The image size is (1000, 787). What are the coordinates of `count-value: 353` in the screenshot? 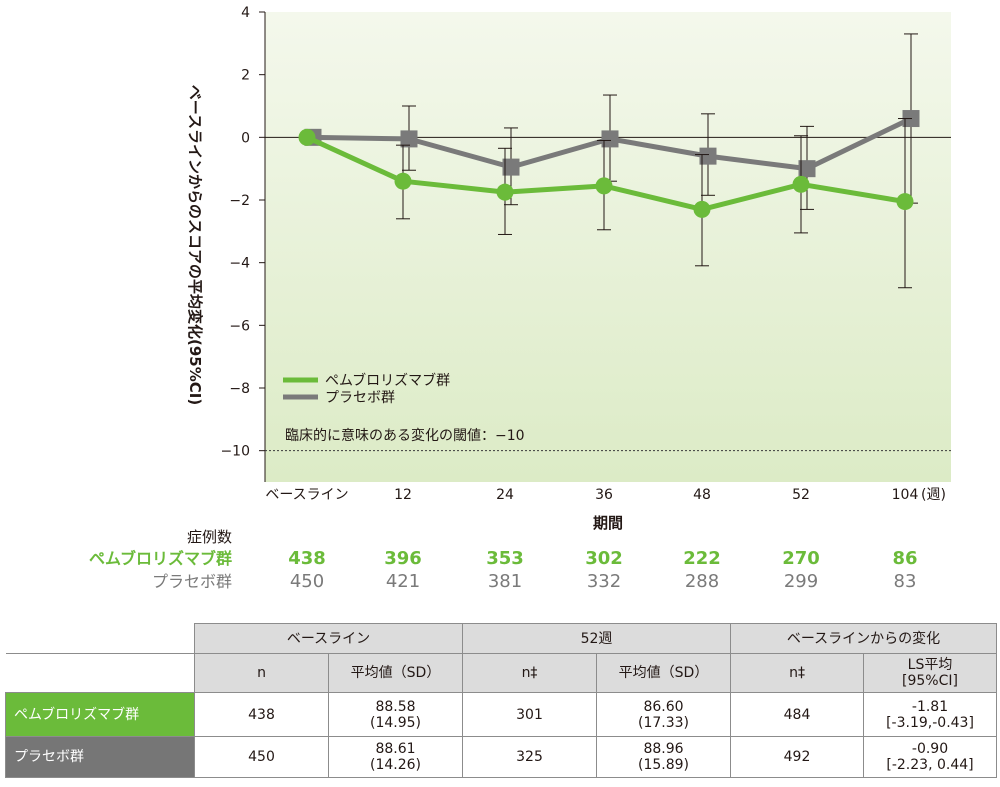 It's located at (505, 558).